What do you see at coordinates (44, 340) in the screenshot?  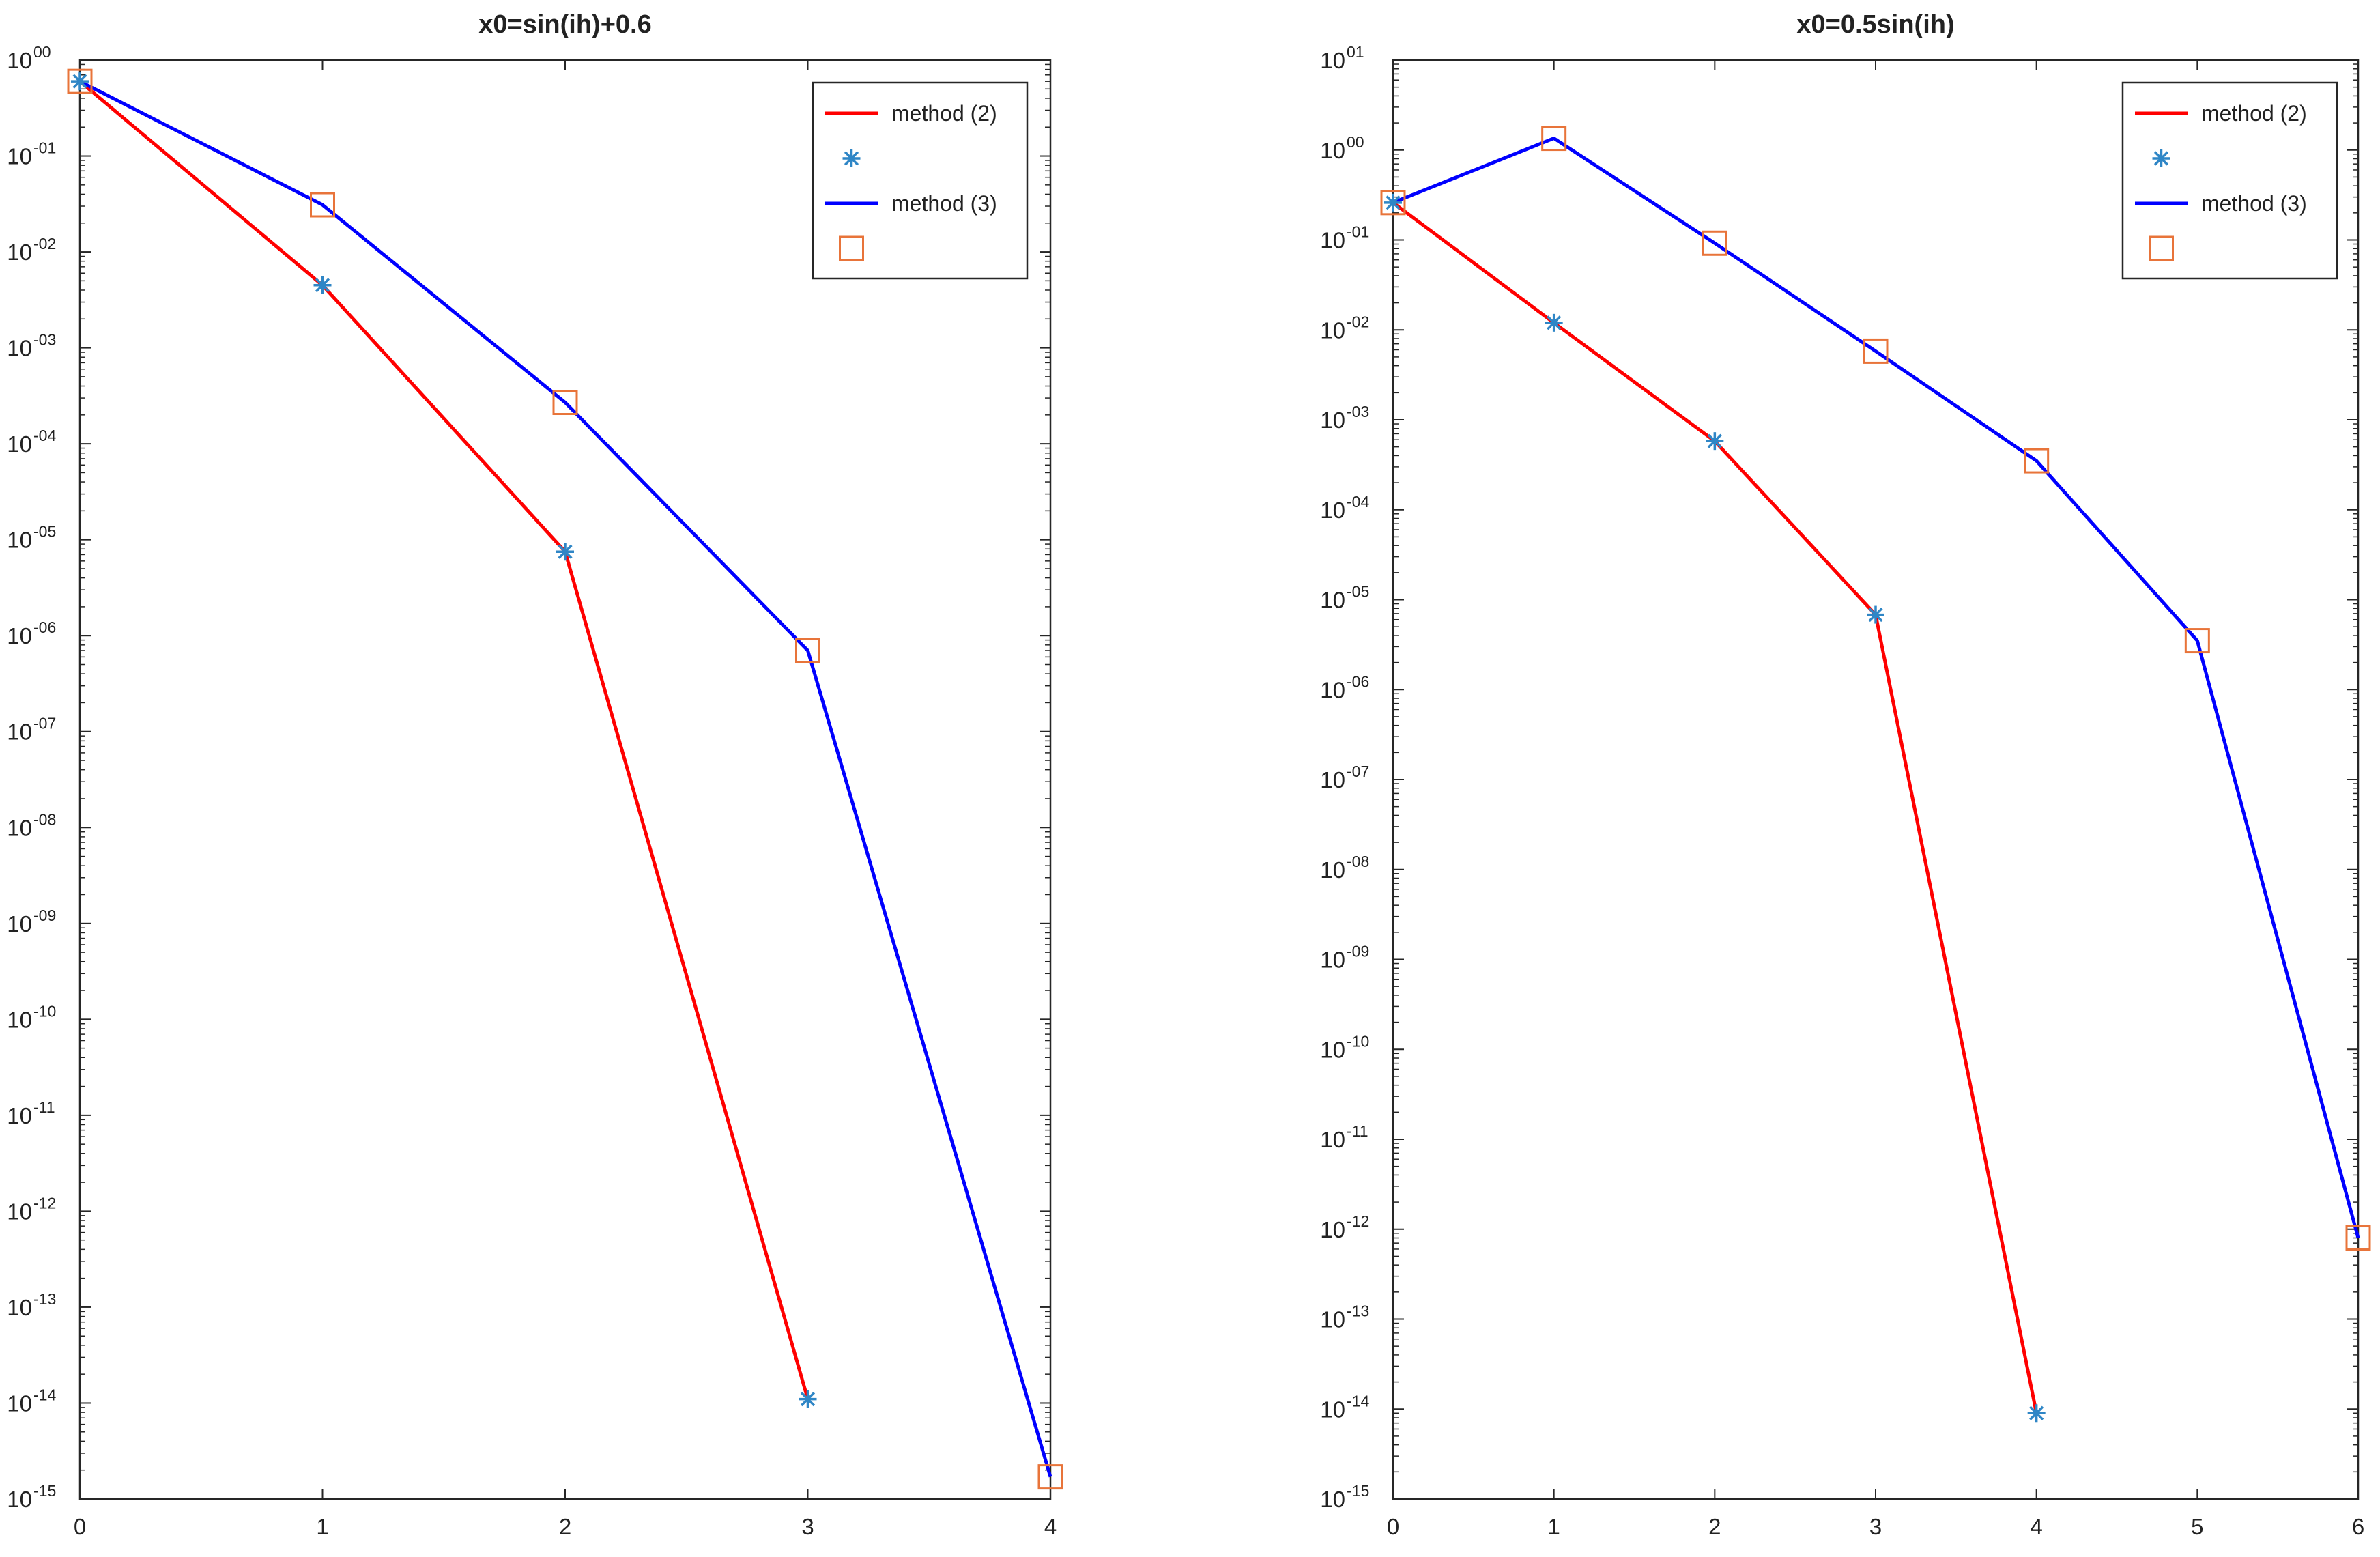 I see `y-tick-exponent: -03` at bounding box center [44, 340].